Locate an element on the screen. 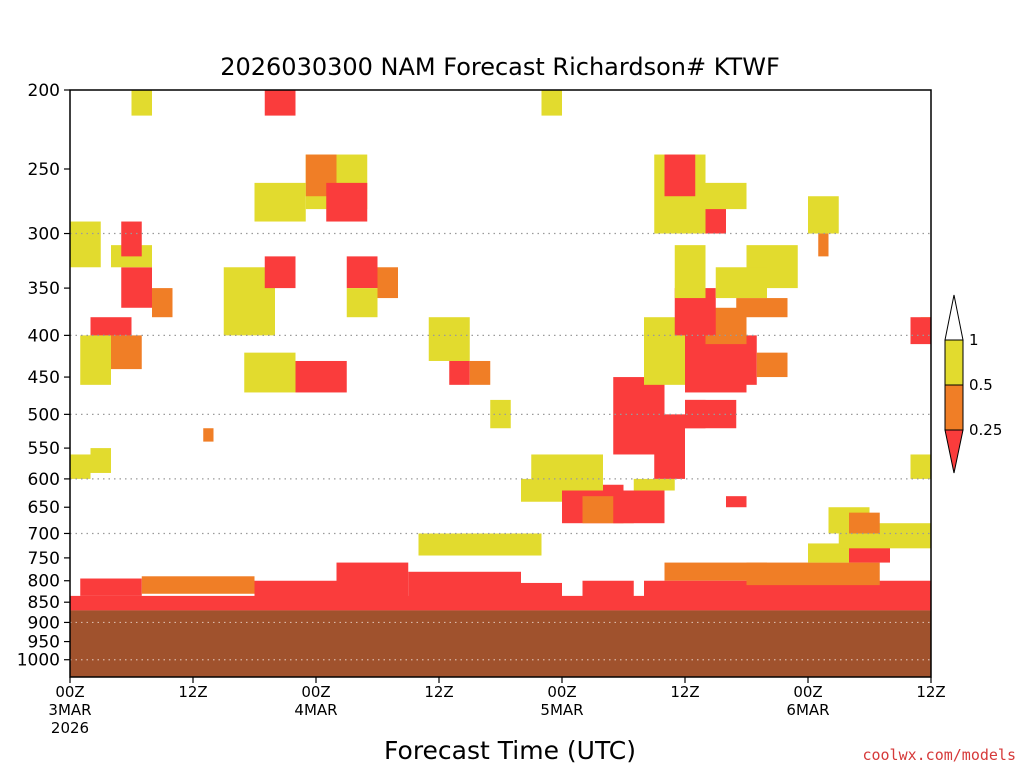  x-tick-label-4-0: 00Z is located at coordinates (561, 692).